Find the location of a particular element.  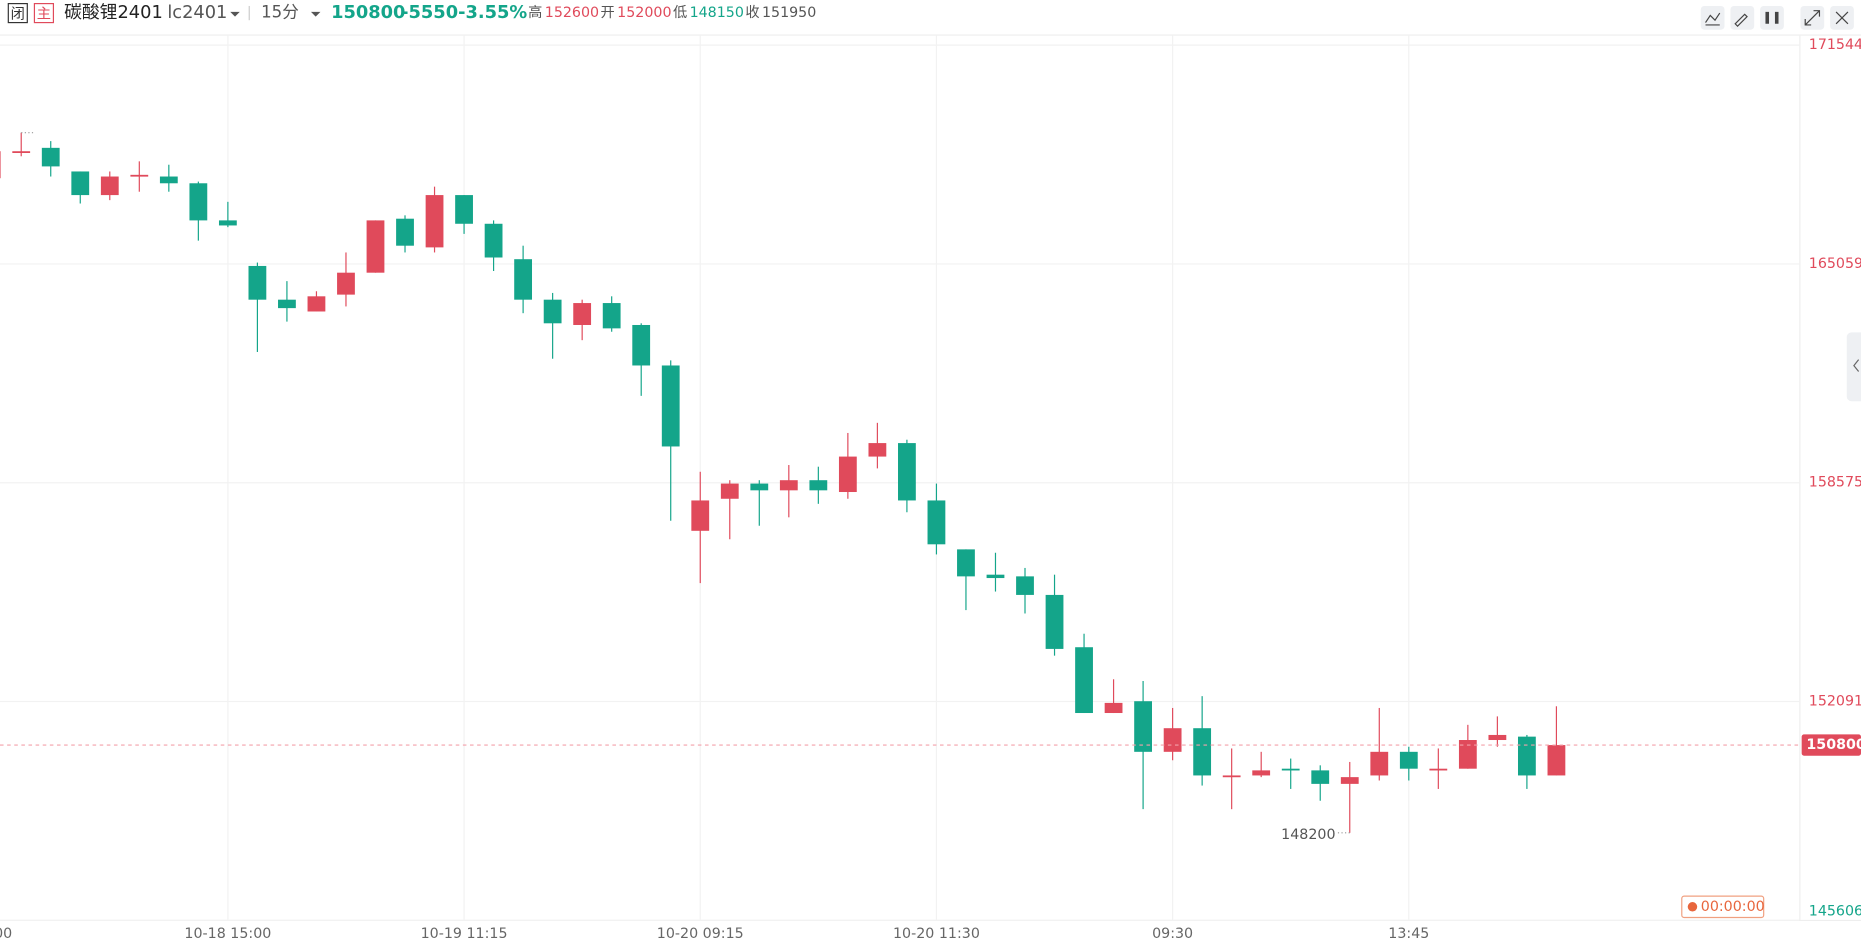

main-tag-box is located at coordinates (44, 13).